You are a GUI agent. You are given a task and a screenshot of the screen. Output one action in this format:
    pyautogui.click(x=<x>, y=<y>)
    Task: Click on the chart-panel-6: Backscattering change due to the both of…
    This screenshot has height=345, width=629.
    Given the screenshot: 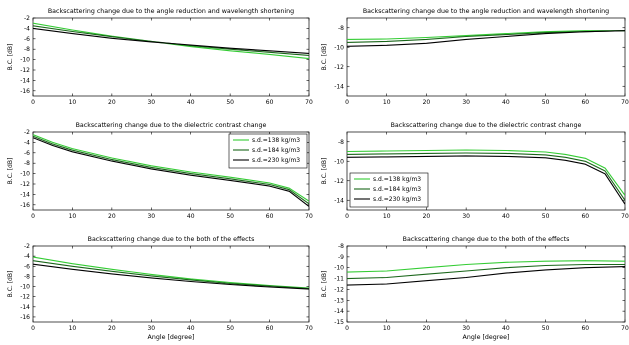 What is the action you would take?
    pyautogui.click(x=475, y=288)
    